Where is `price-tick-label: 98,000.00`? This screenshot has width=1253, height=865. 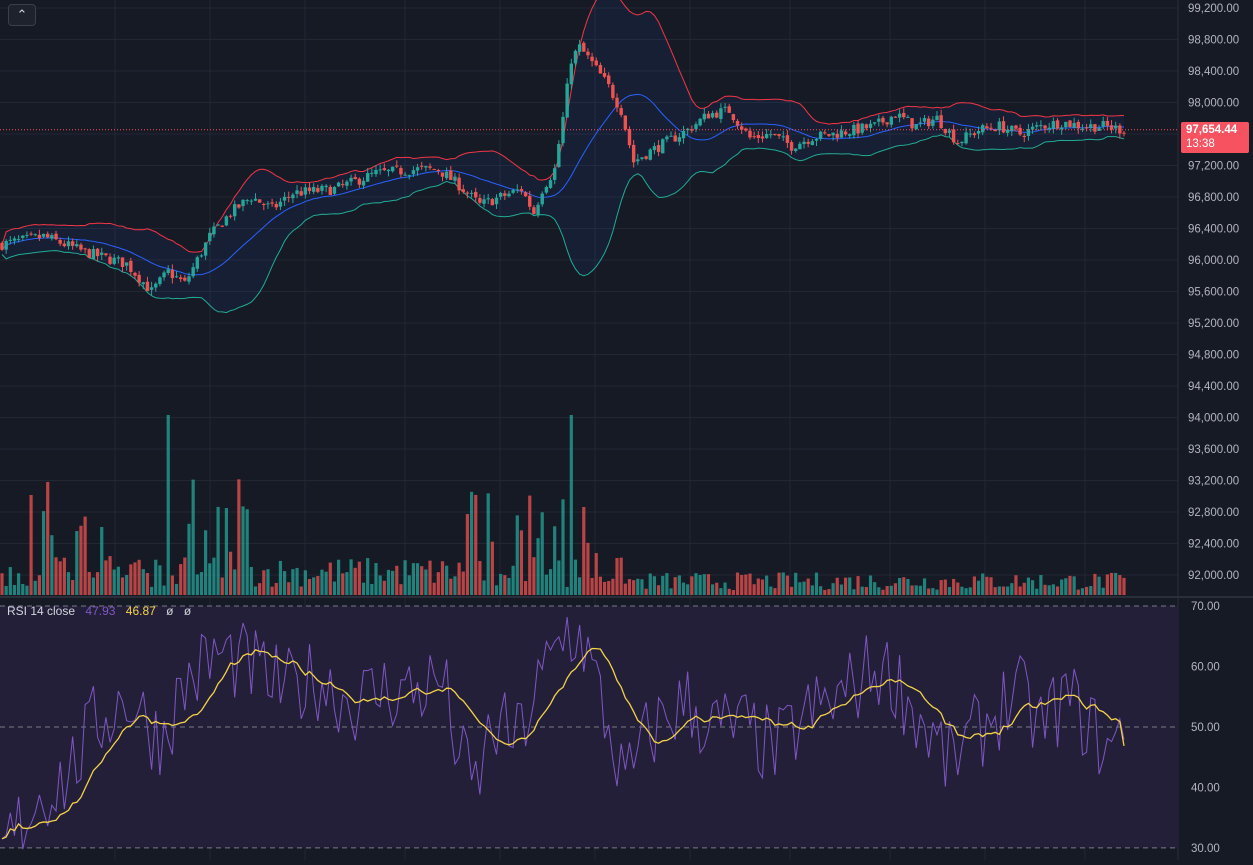
price-tick-label: 98,000.00 is located at coordinates (1213, 104).